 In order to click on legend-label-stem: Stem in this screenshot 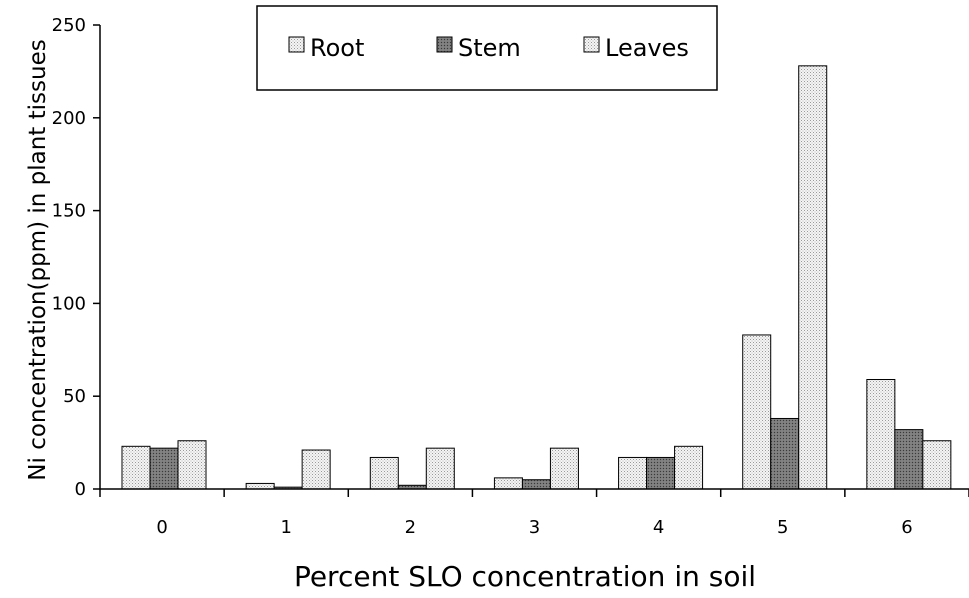, I will do `click(489, 48)`.